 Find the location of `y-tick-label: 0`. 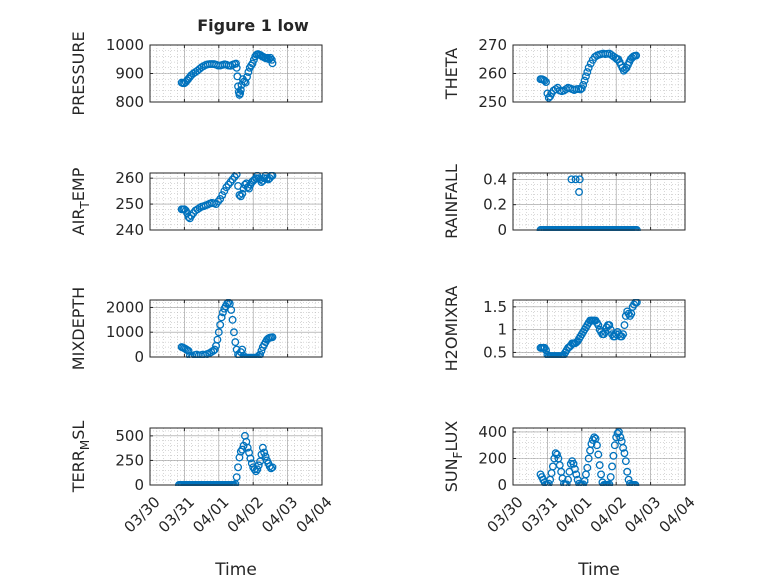

y-tick-label: 0 is located at coordinates (502, 230).